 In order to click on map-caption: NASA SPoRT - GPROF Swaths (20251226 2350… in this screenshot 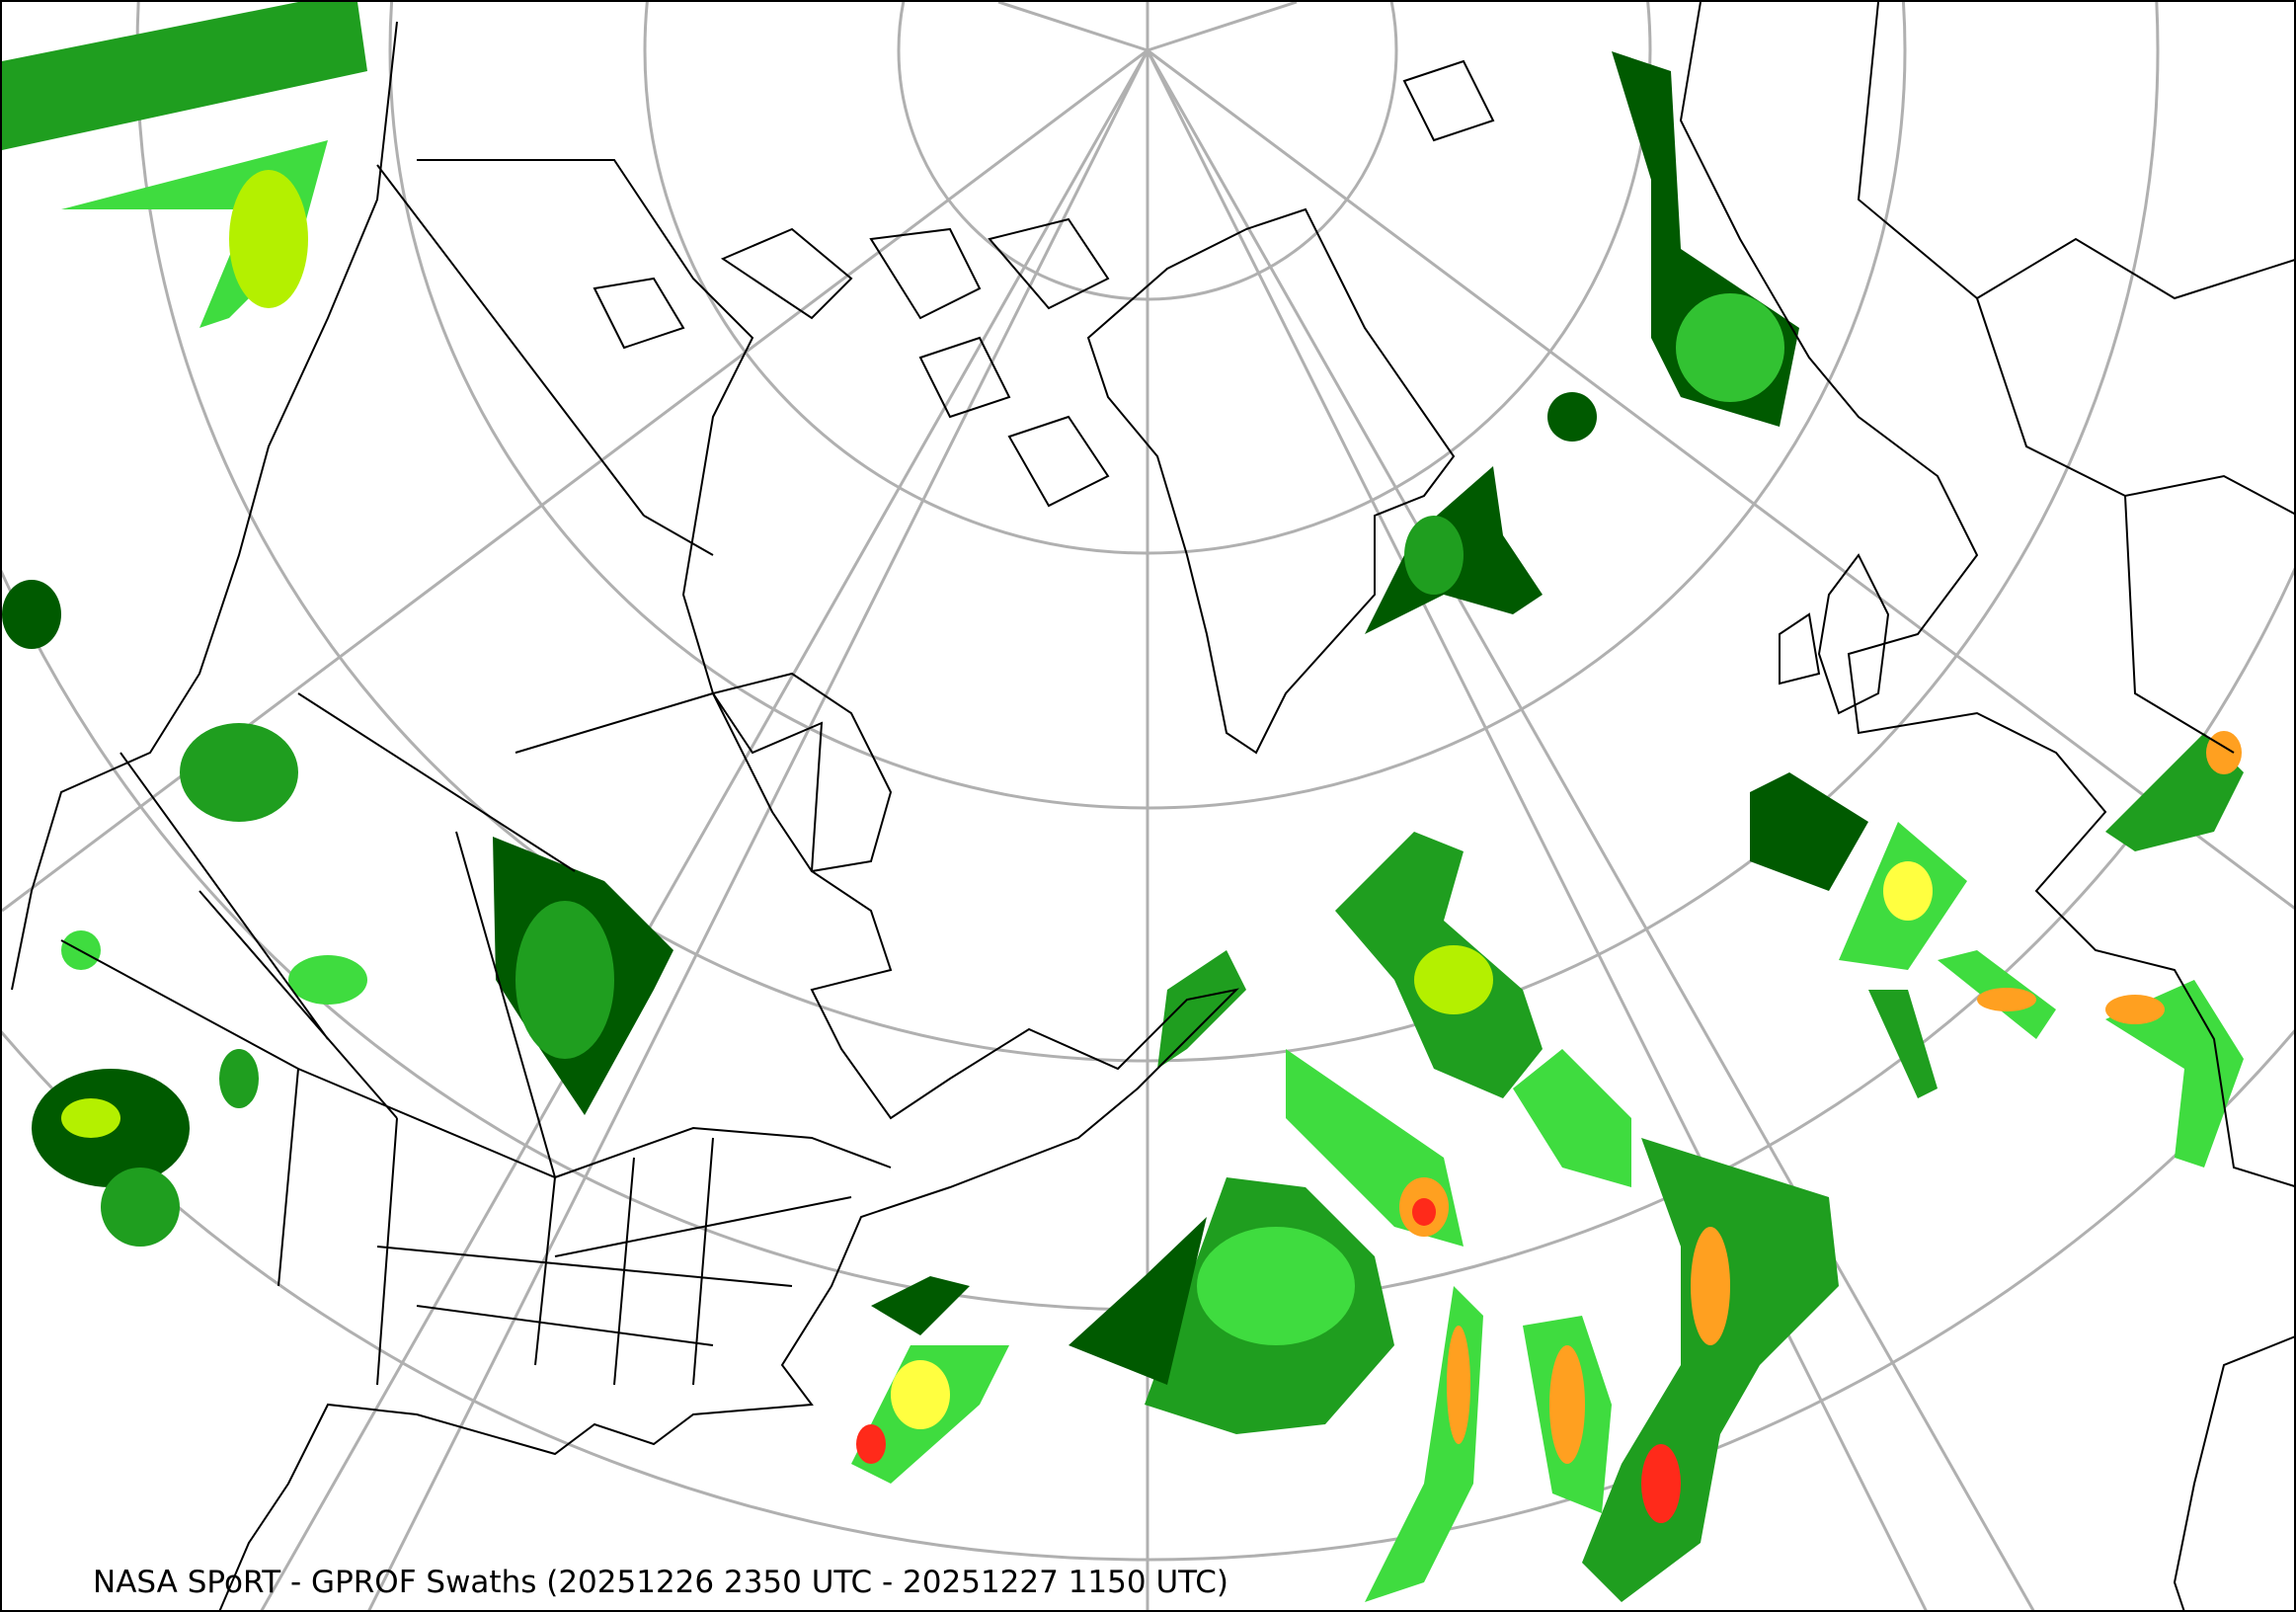, I will do `click(661, 1582)`.